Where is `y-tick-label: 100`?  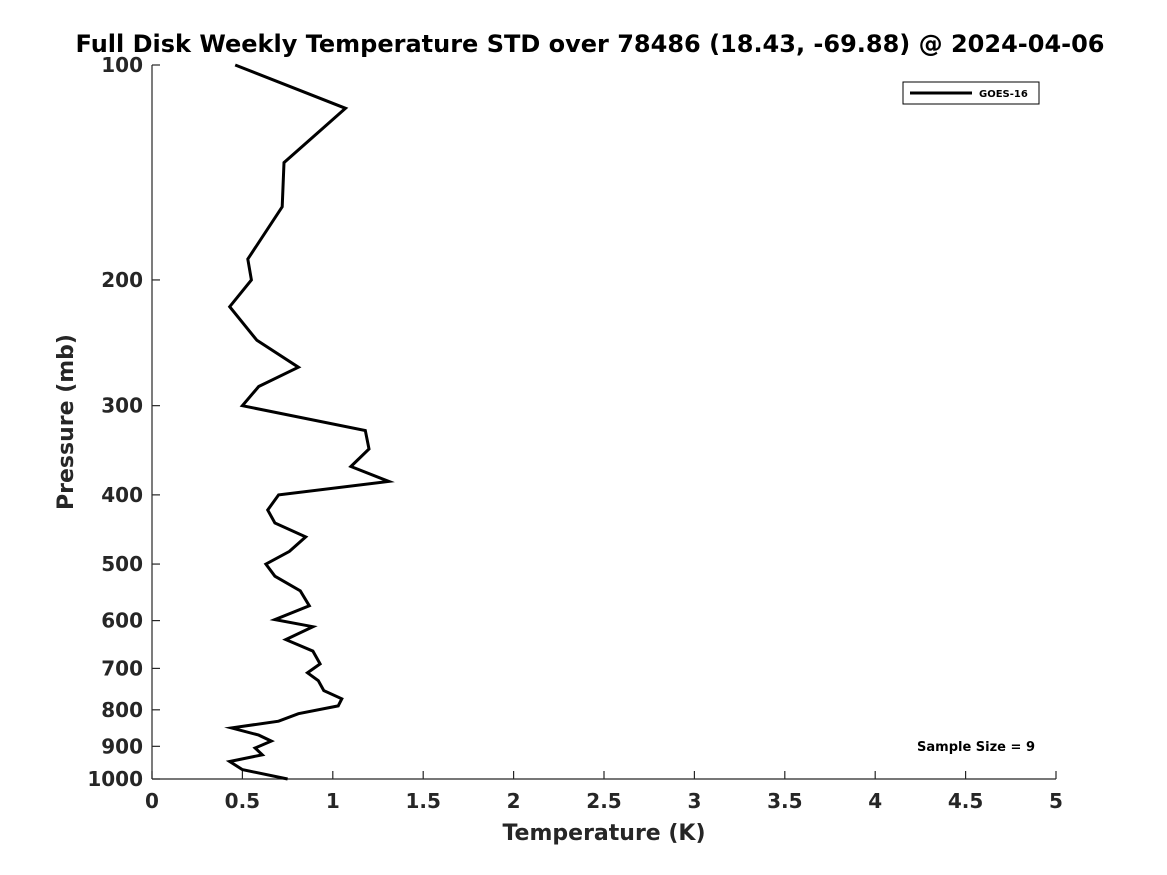
y-tick-label: 100 is located at coordinates (122, 65).